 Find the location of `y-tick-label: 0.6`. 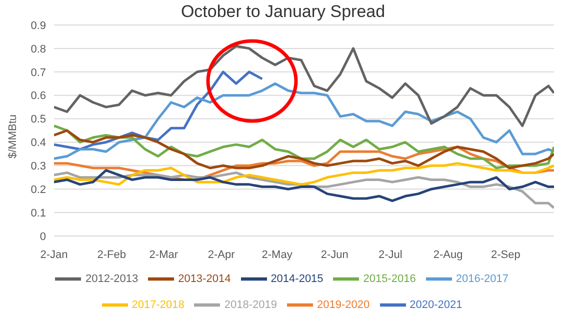

y-tick-label: 0.6 is located at coordinates (38, 96).